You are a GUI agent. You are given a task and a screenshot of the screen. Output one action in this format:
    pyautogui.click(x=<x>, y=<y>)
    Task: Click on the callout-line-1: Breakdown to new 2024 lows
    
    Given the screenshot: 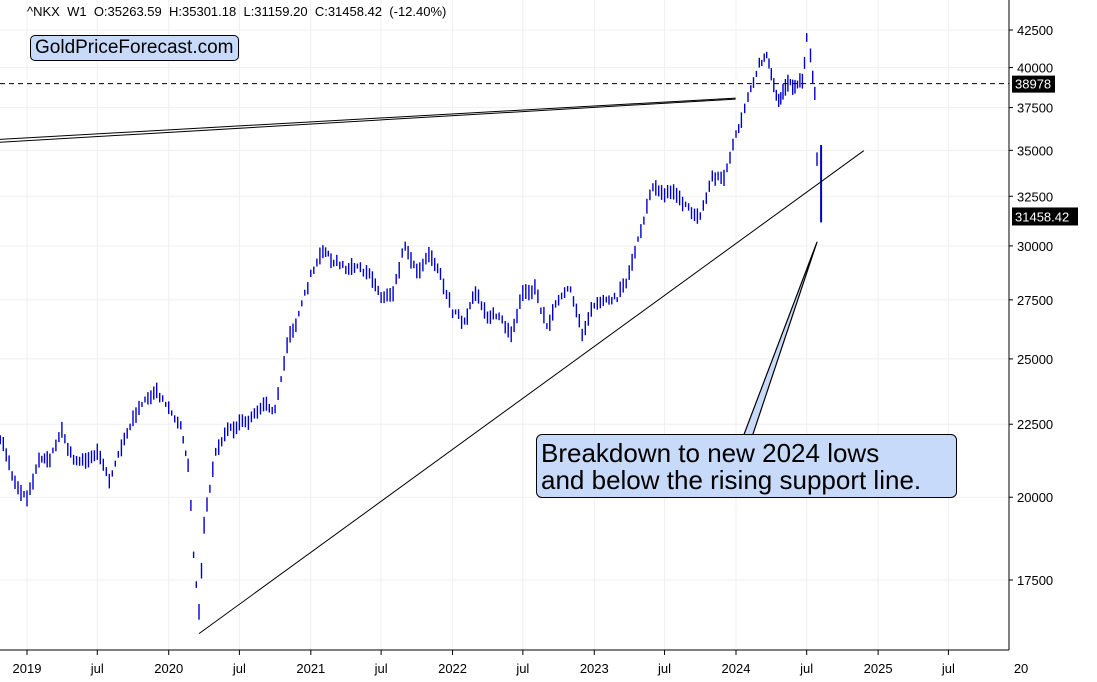 What is the action you would take?
    pyautogui.click(x=710, y=453)
    